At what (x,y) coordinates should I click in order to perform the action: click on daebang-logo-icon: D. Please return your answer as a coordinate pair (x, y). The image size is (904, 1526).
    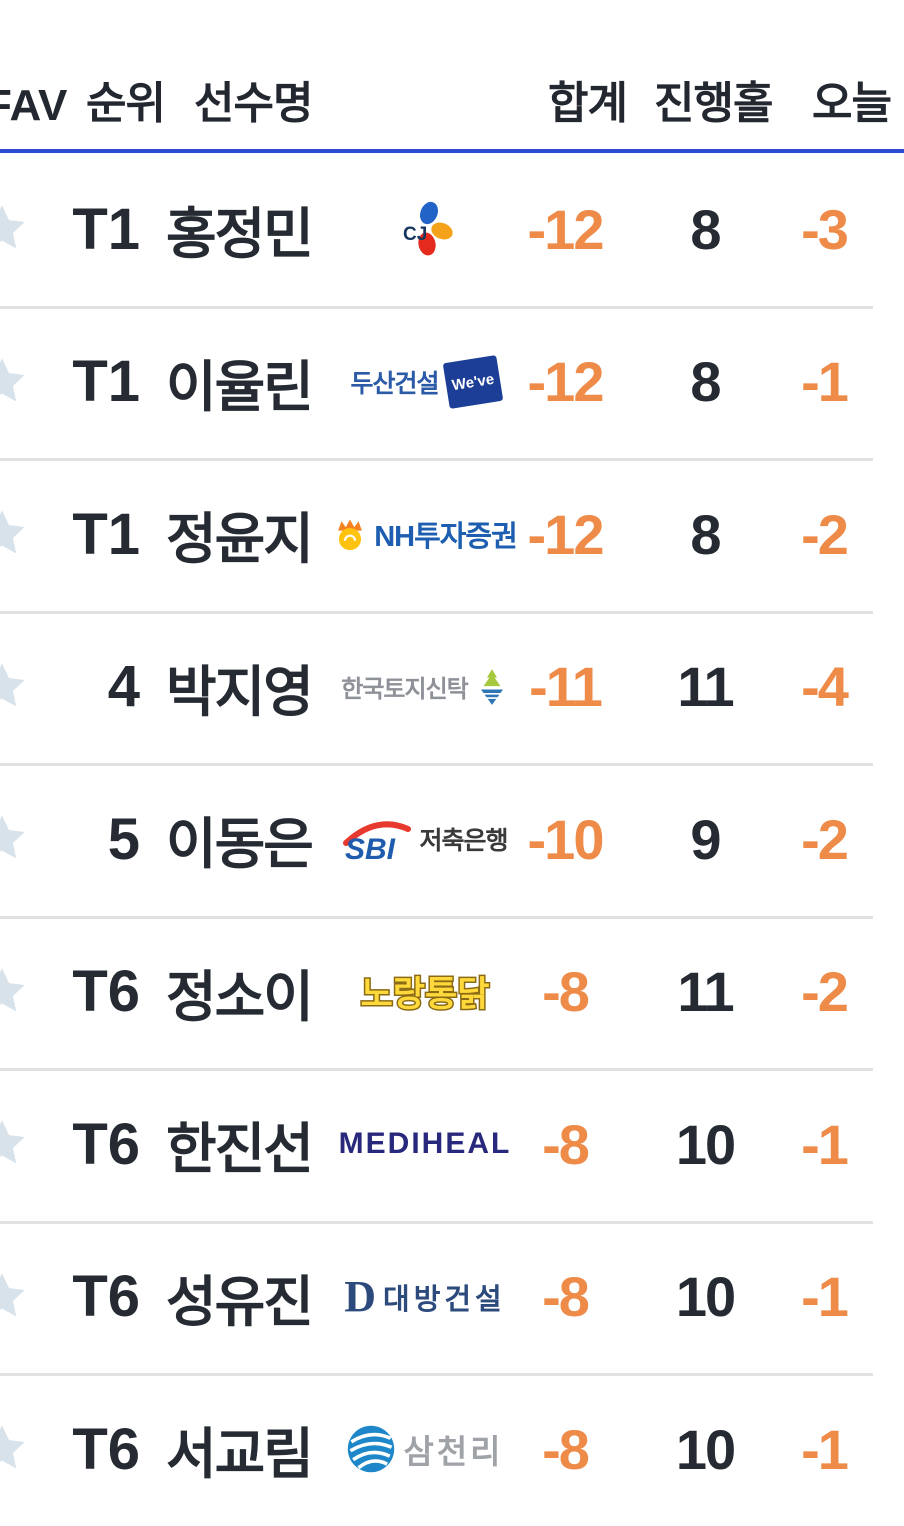
    Looking at the image, I should click on (360, 1296).